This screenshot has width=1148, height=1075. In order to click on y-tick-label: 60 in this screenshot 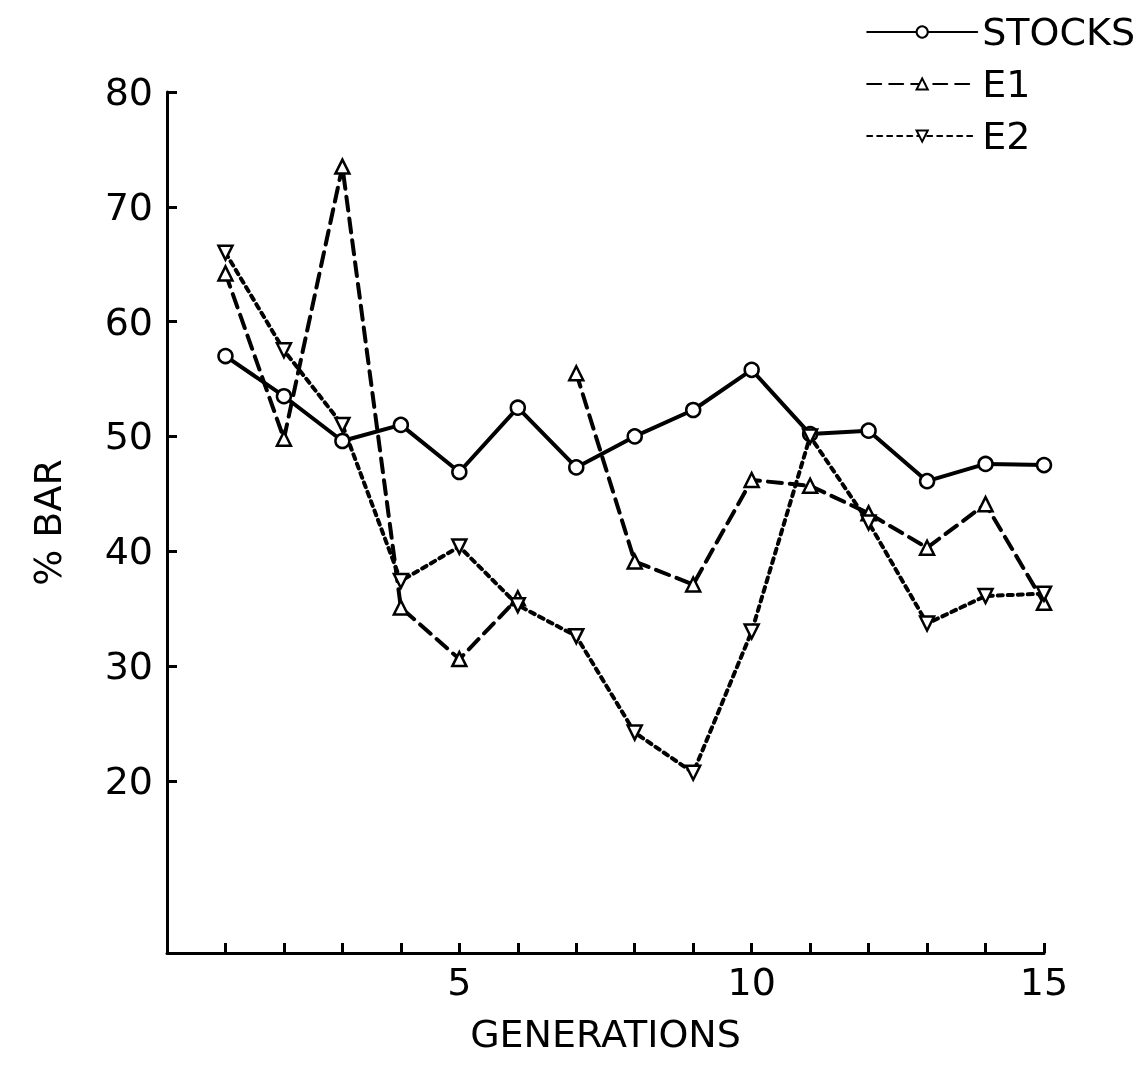, I will do `click(128, 321)`.